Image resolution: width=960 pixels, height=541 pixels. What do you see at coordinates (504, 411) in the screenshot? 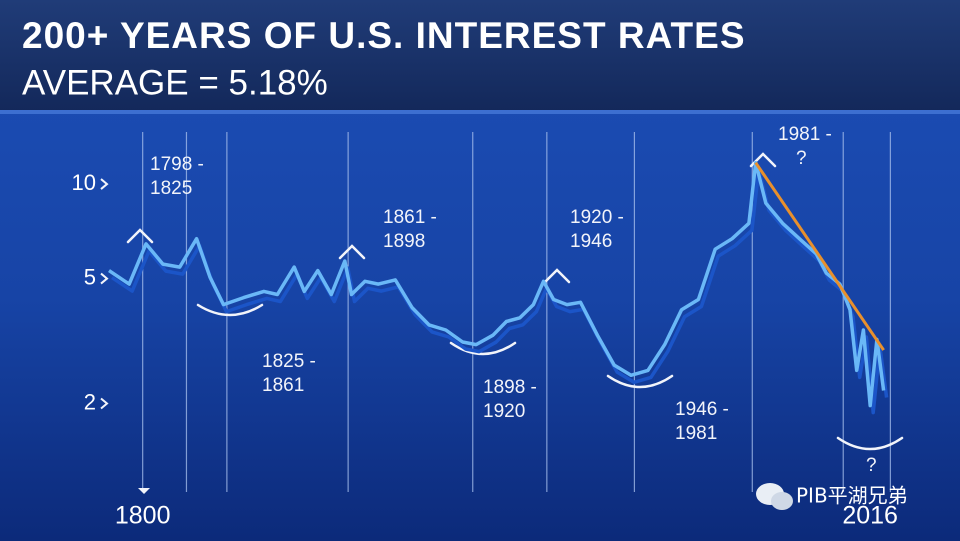
I see `annotation: 1920` at bounding box center [504, 411].